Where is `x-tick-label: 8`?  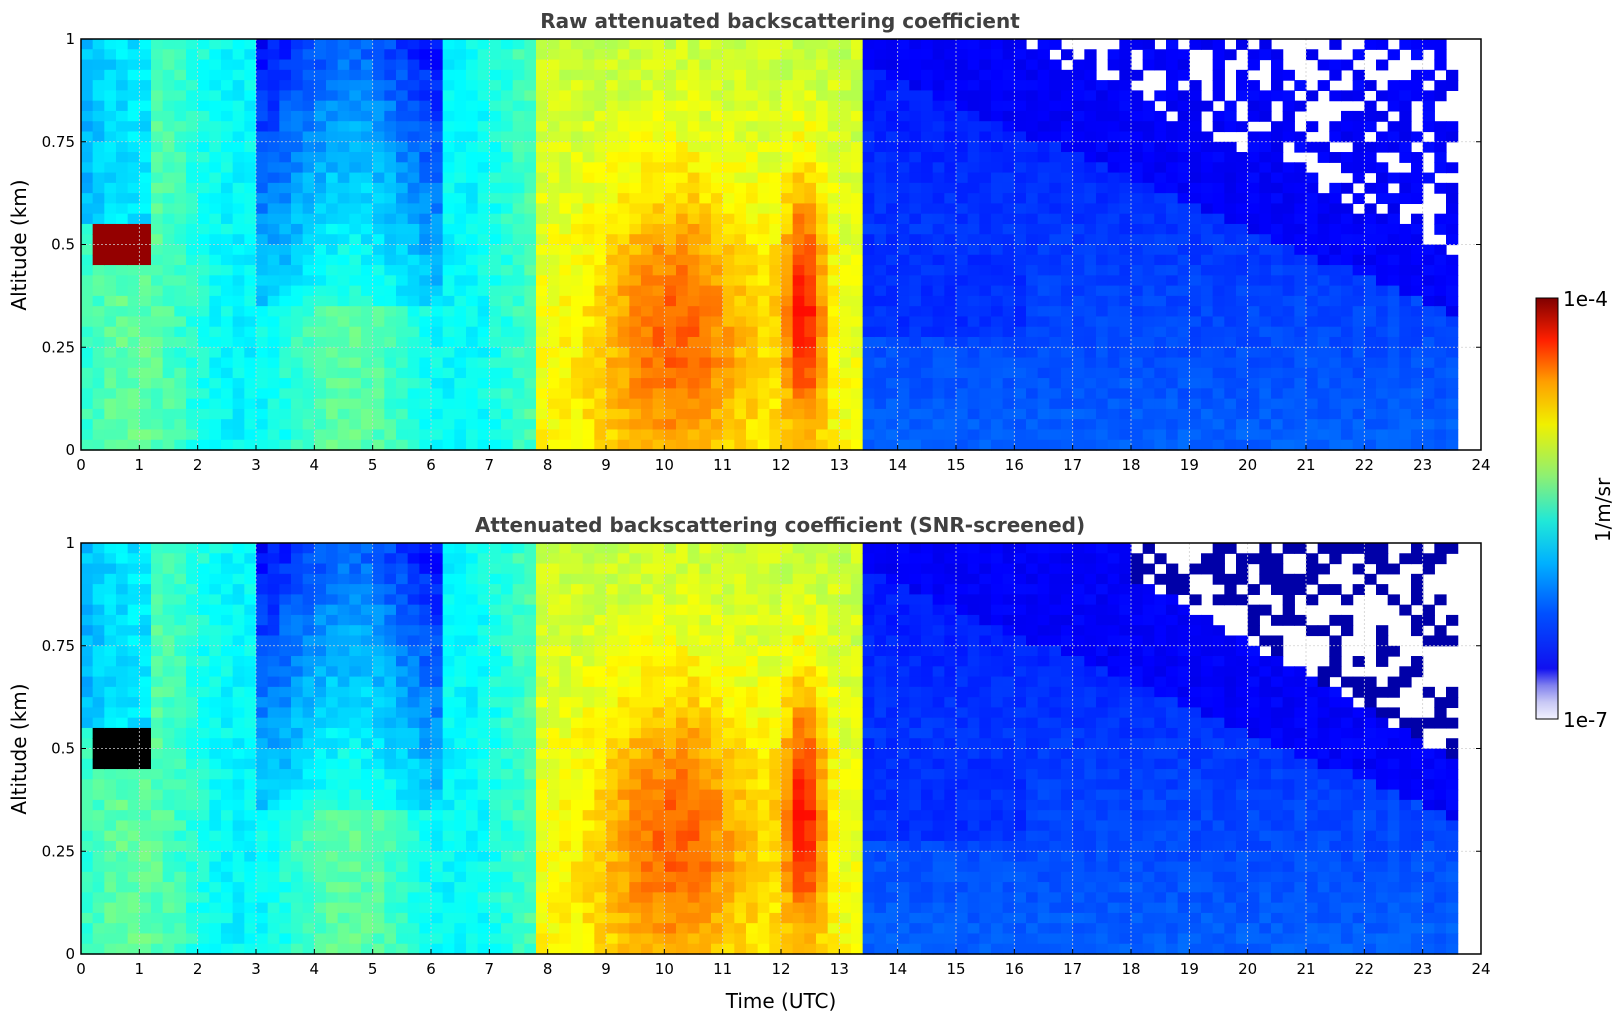 x-tick-label: 8 is located at coordinates (548, 465).